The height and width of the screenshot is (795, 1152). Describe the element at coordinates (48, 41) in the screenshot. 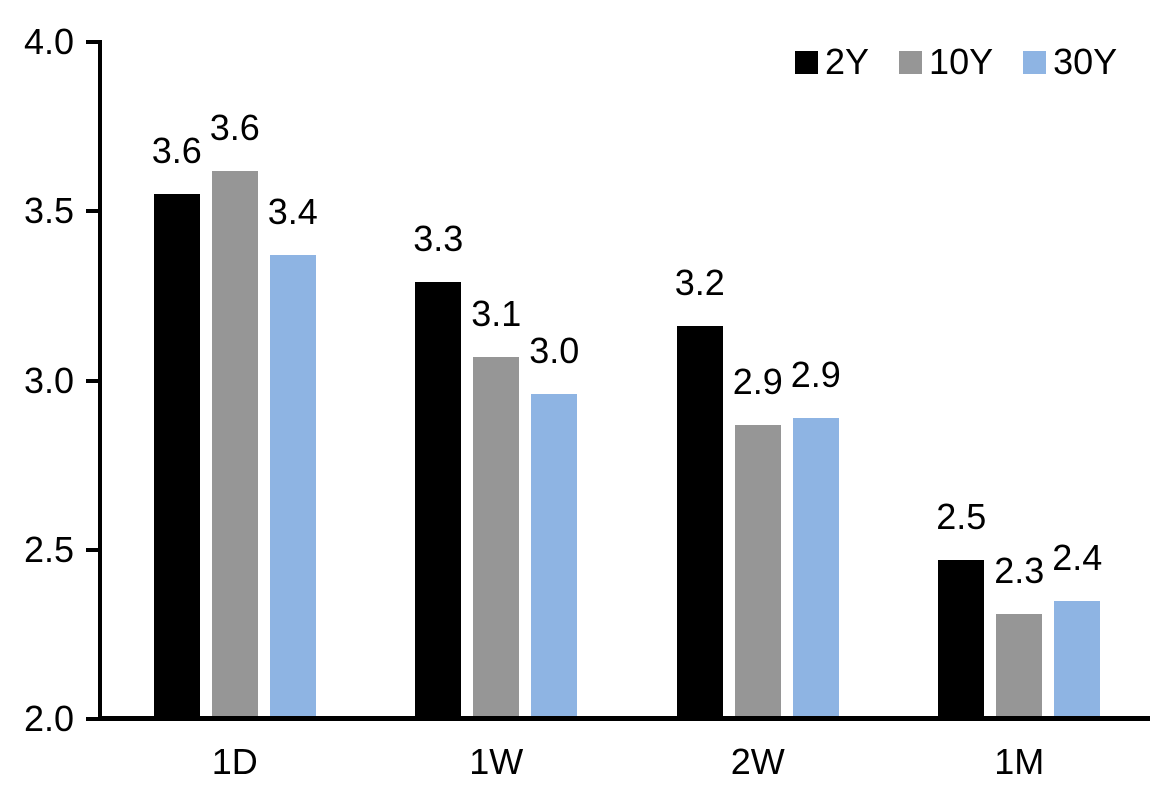

I see `y-tick-label: 4.0` at that location.